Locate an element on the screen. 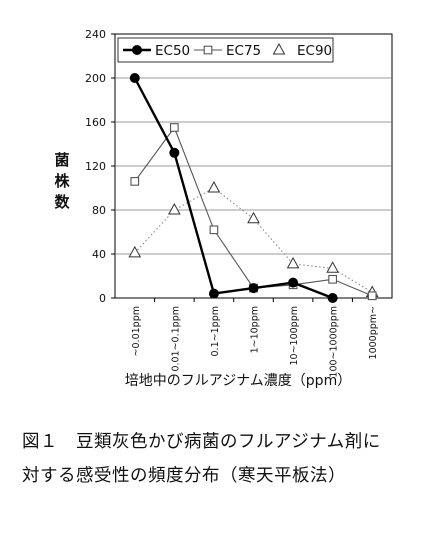  legend-label-ec50: EC50 is located at coordinates (172, 51).